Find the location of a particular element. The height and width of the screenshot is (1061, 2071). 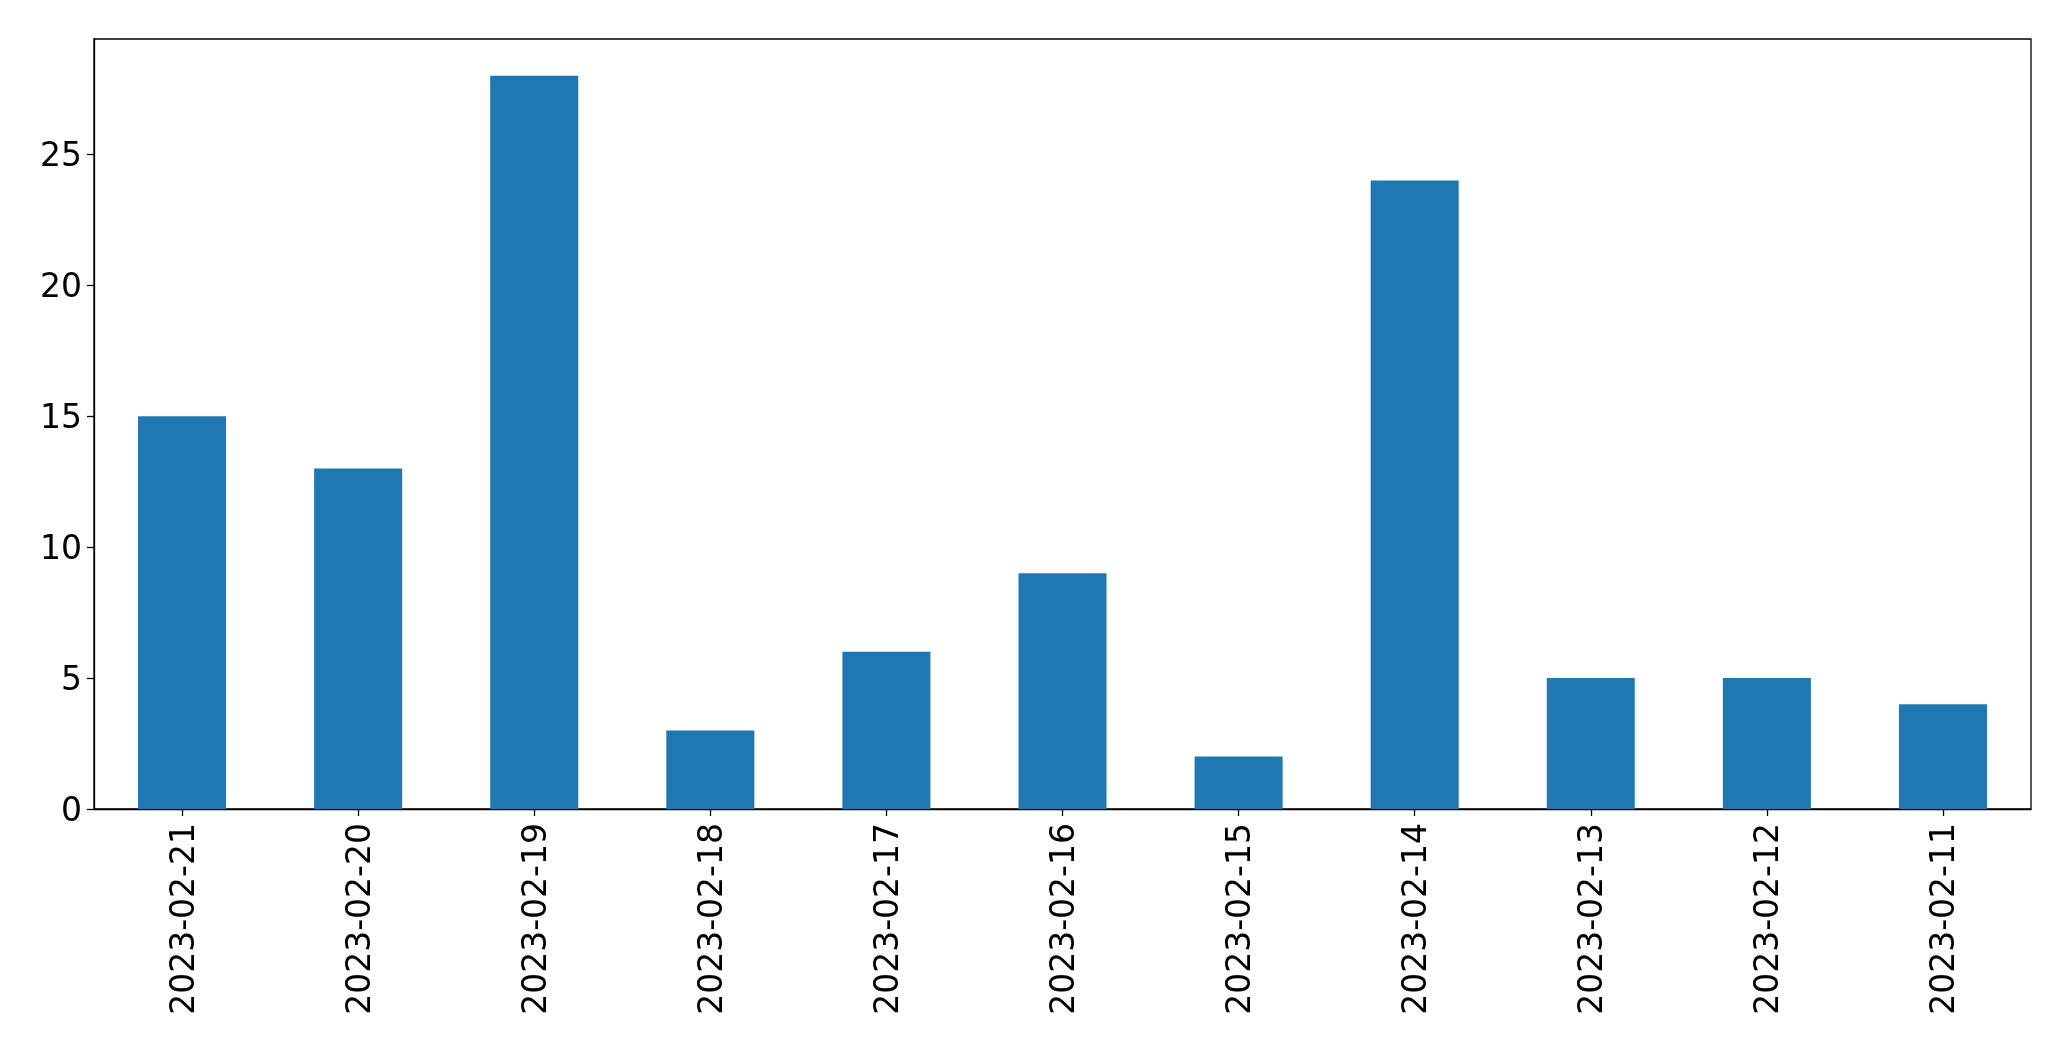

x-tick-label: 2023-02-12 is located at coordinates (1767, 919).